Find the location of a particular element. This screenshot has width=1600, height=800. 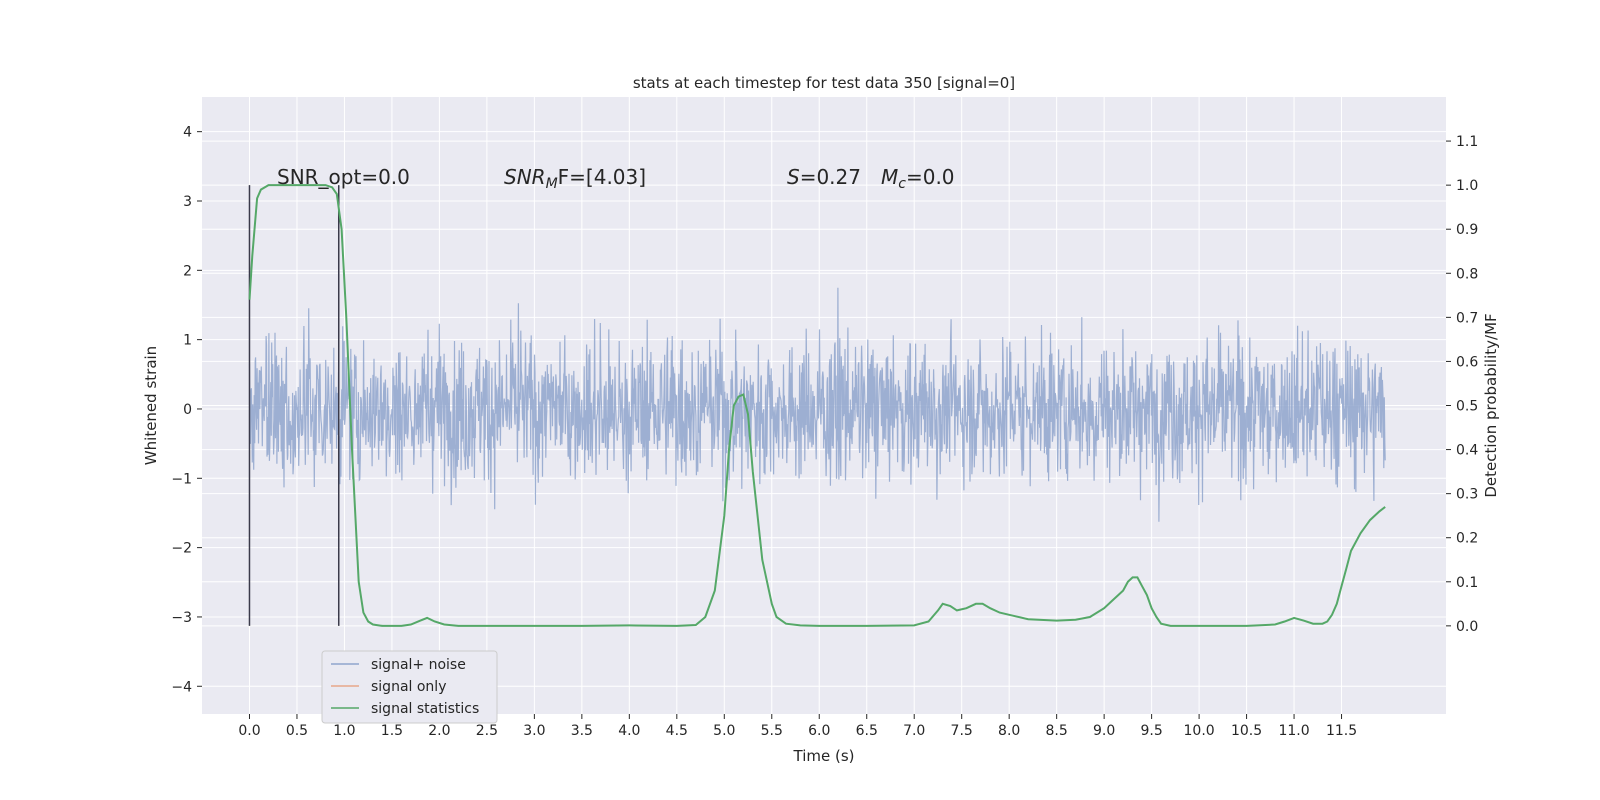

y-left-tick-label-2: −2 is located at coordinates (181, 549).